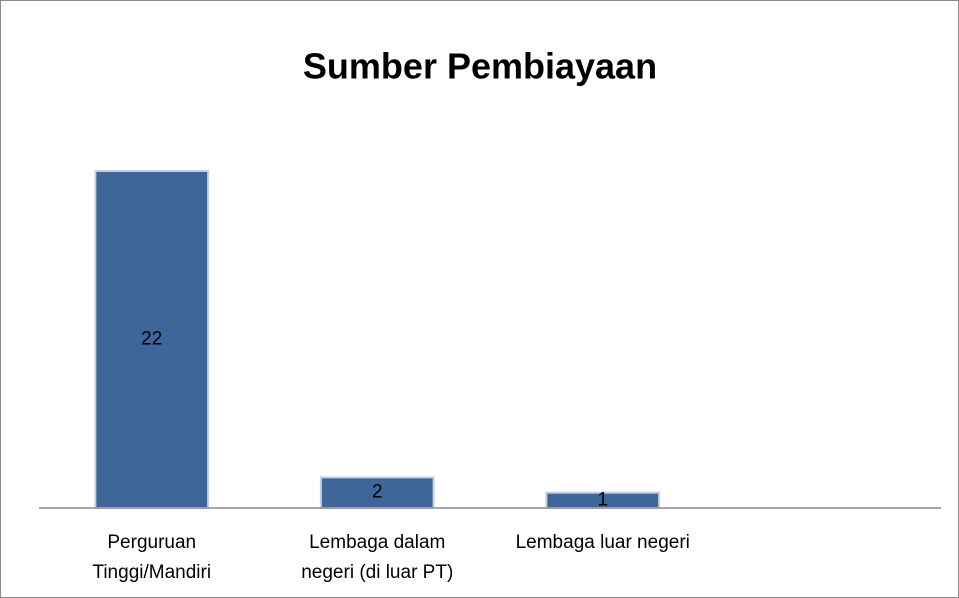 Image resolution: width=959 pixels, height=598 pixels. What do you see at coordinates (480, 66) in the screenshot?
I see `chart-title: Sumber Pembiayaan` at bounding box center [480, 66].